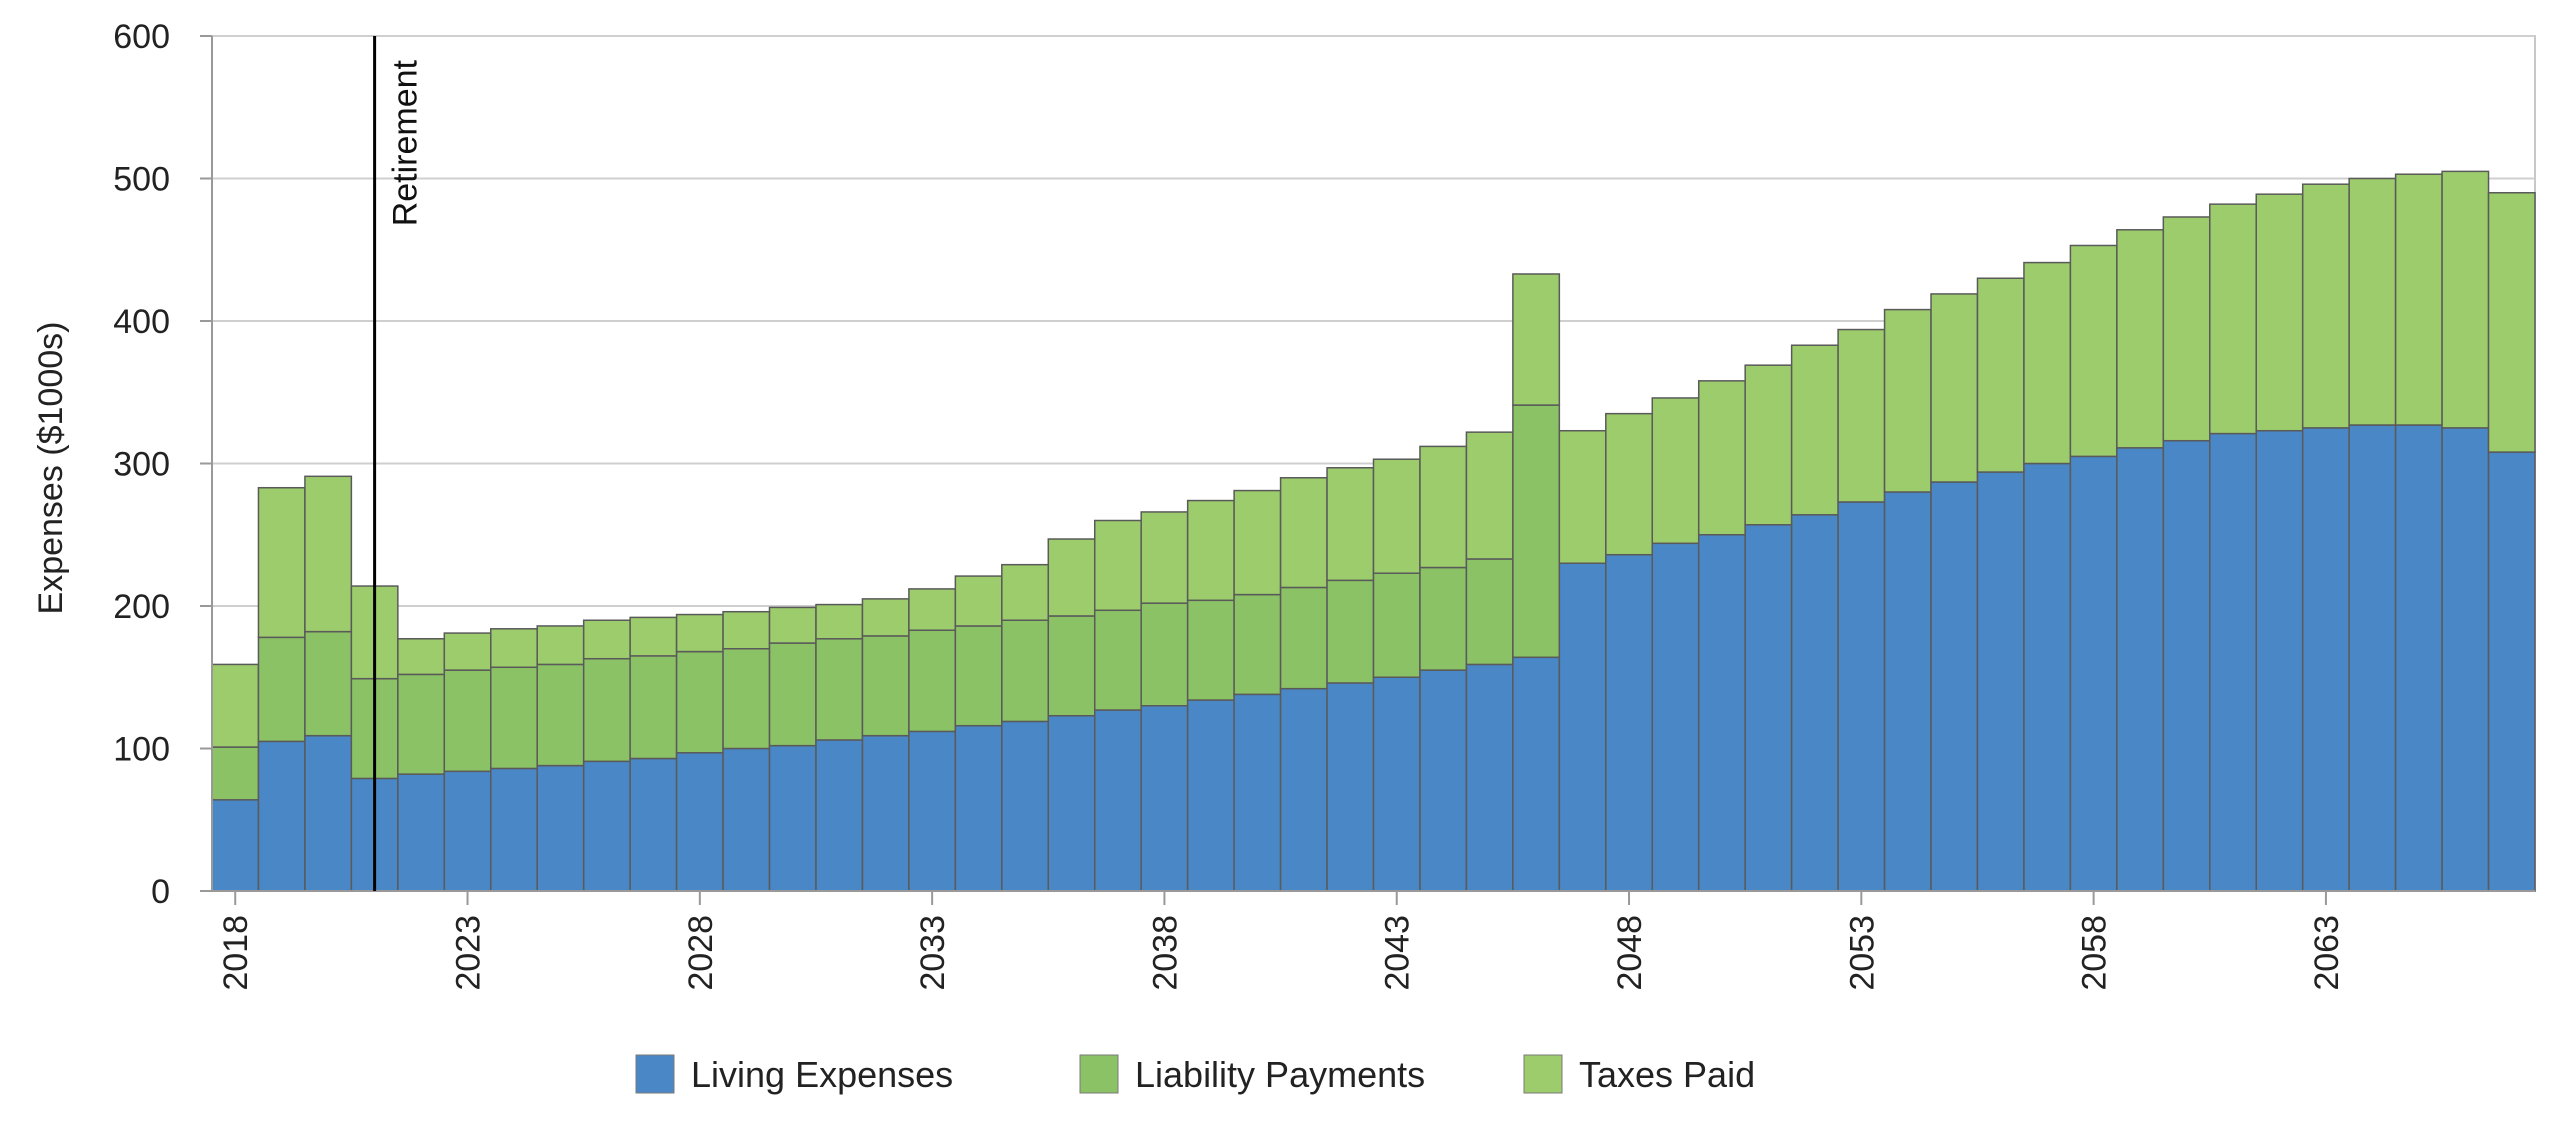 The image size is (2560, 1129). I want to click on x-tick-label: 2053, so click(1862, 953).